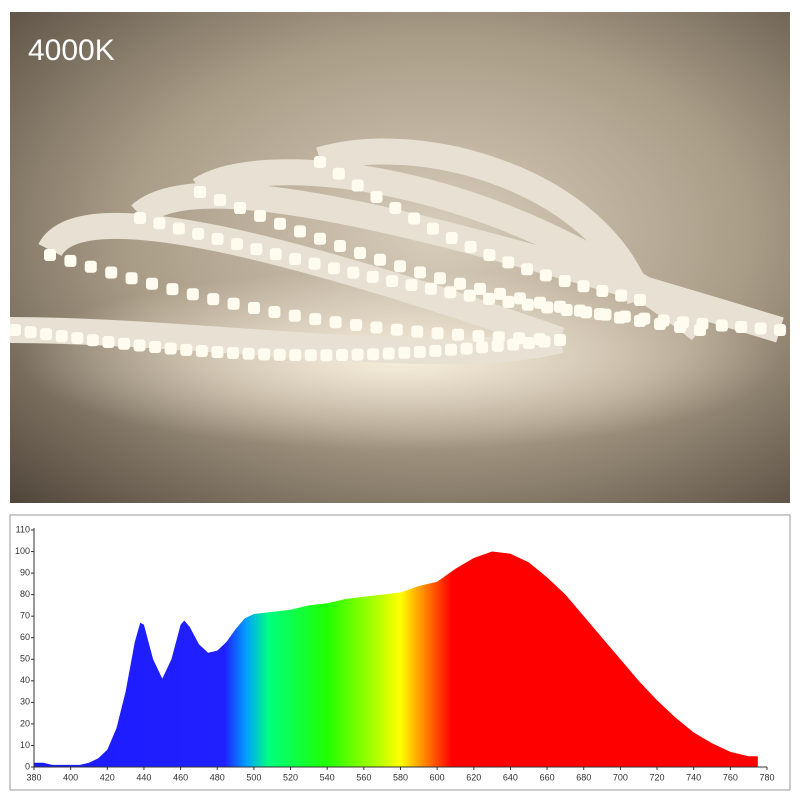  Describe the element at coordinates (25, 594) in the screenshot. I see `y-tick-label: 80` at that location.